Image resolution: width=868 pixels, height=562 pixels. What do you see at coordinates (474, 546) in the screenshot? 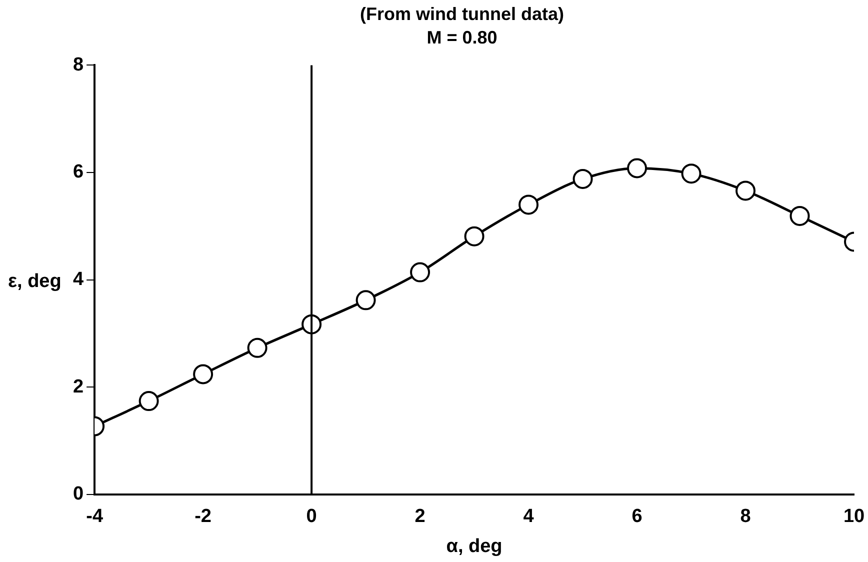
I see `x-axis-title: α, deg` at bounding box center [474, 546].